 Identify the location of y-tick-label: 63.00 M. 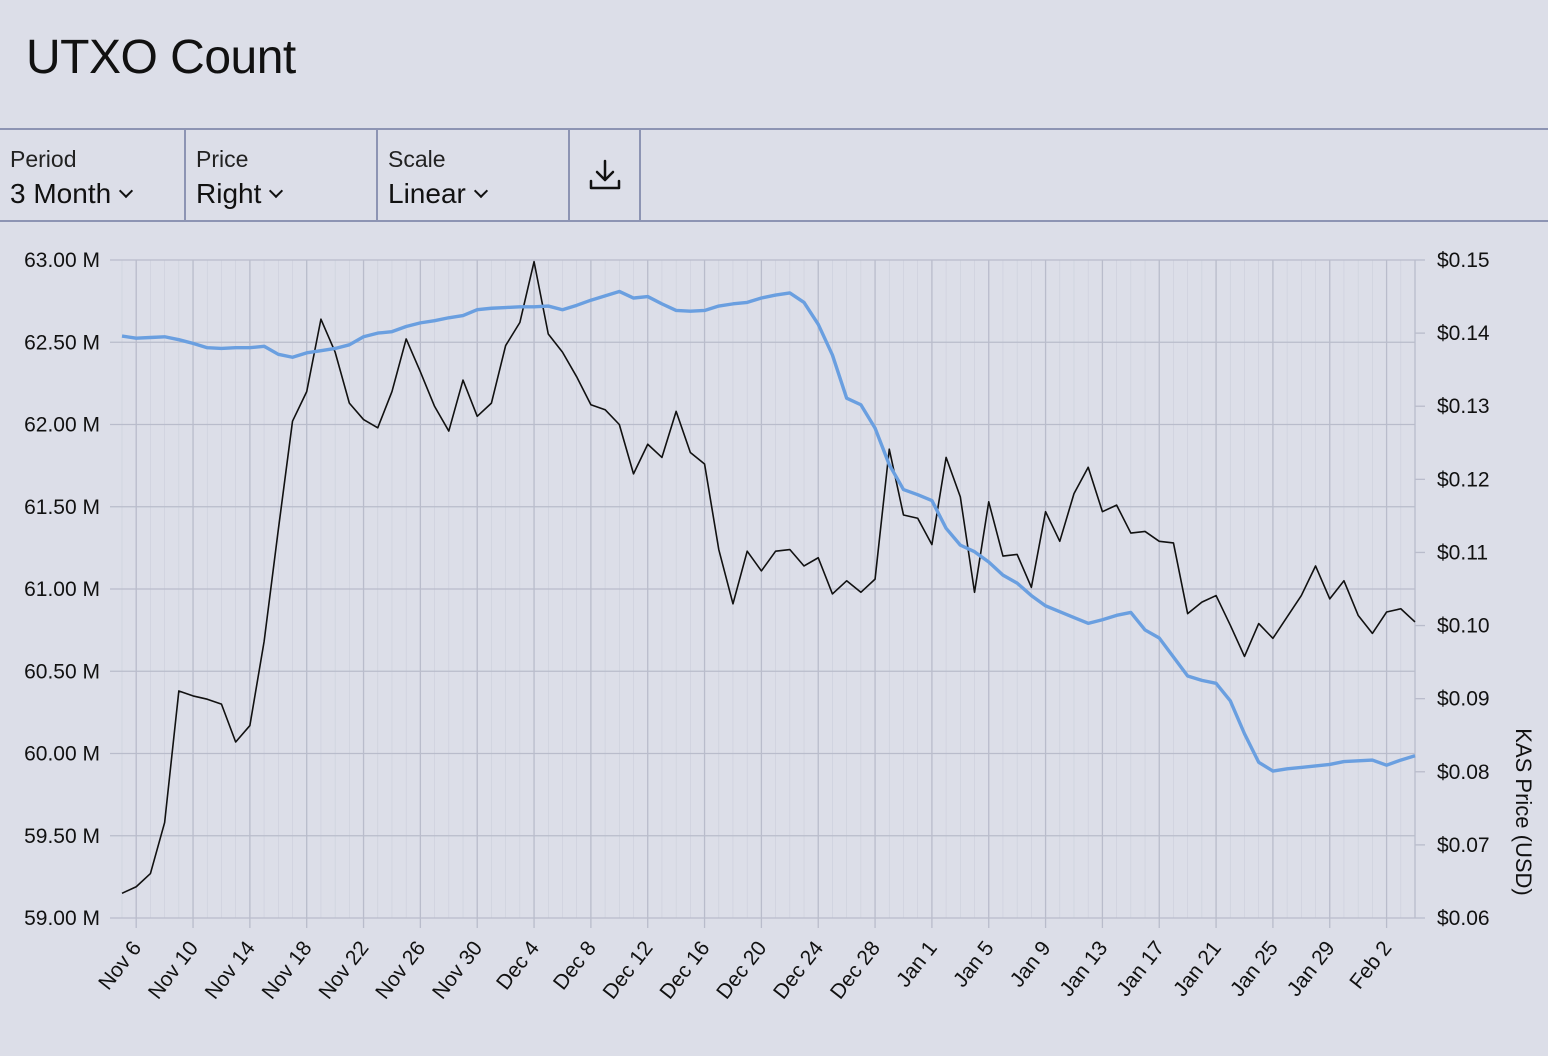
(62, 260).